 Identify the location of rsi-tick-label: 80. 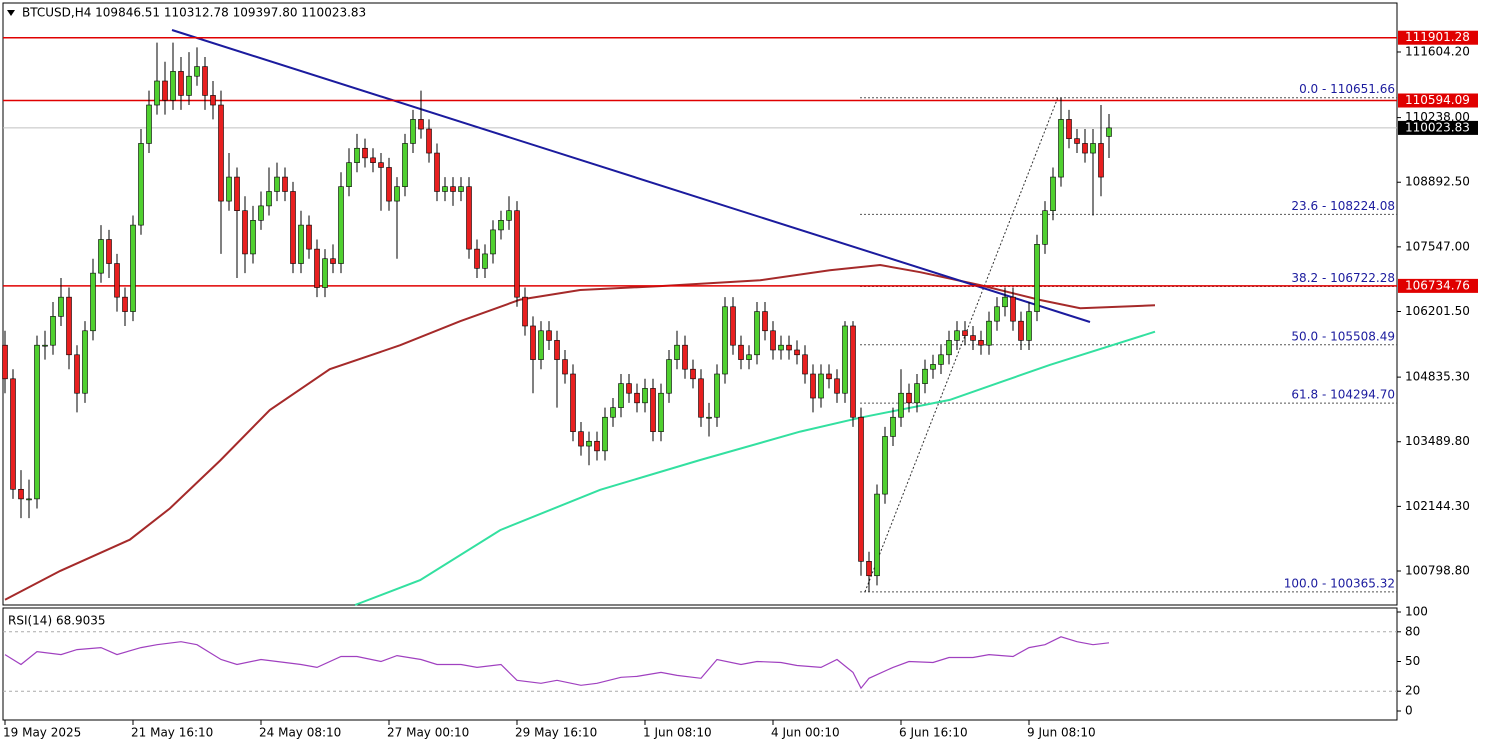
(1412, 631).